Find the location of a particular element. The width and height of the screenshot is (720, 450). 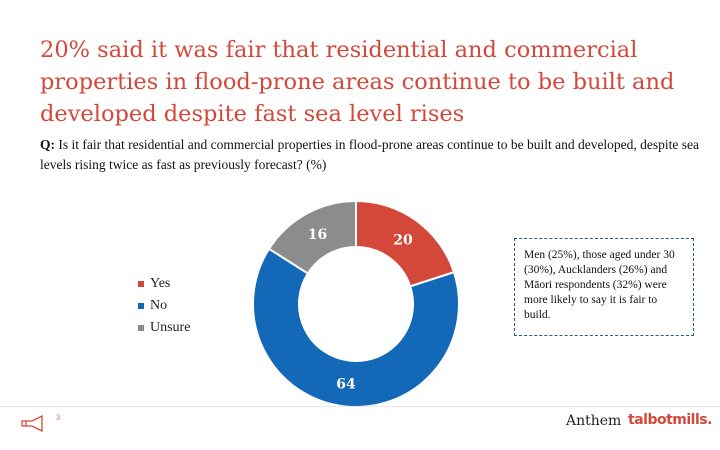

data-label-no: 64 is located at coordinates (346, 384).